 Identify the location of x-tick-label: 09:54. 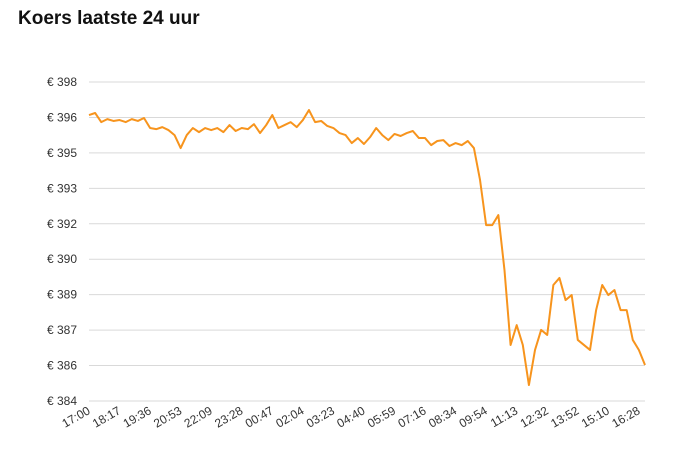
(473, 416).